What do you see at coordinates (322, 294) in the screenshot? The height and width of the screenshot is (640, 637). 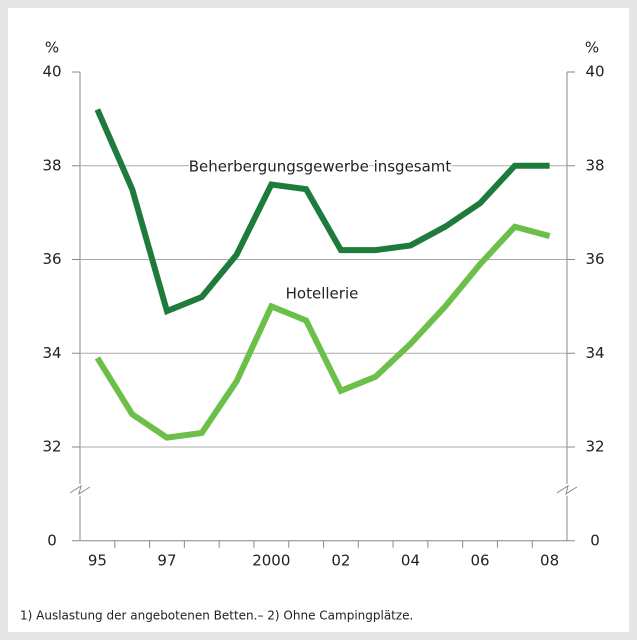 I see `series-label: Hotellerie` at bounding box center [322, 294].